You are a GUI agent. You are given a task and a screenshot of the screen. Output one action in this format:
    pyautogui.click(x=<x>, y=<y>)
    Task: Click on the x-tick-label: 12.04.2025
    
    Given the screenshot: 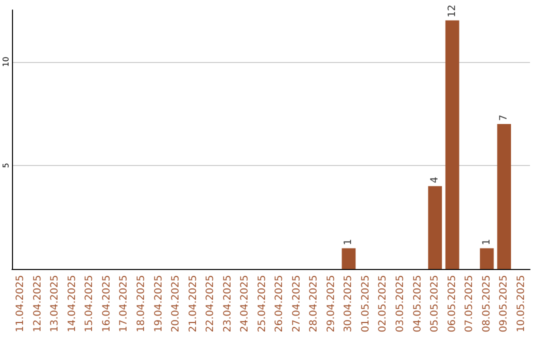 What is the action you would take?
    pyautogui.click(x=38, y=303)
    